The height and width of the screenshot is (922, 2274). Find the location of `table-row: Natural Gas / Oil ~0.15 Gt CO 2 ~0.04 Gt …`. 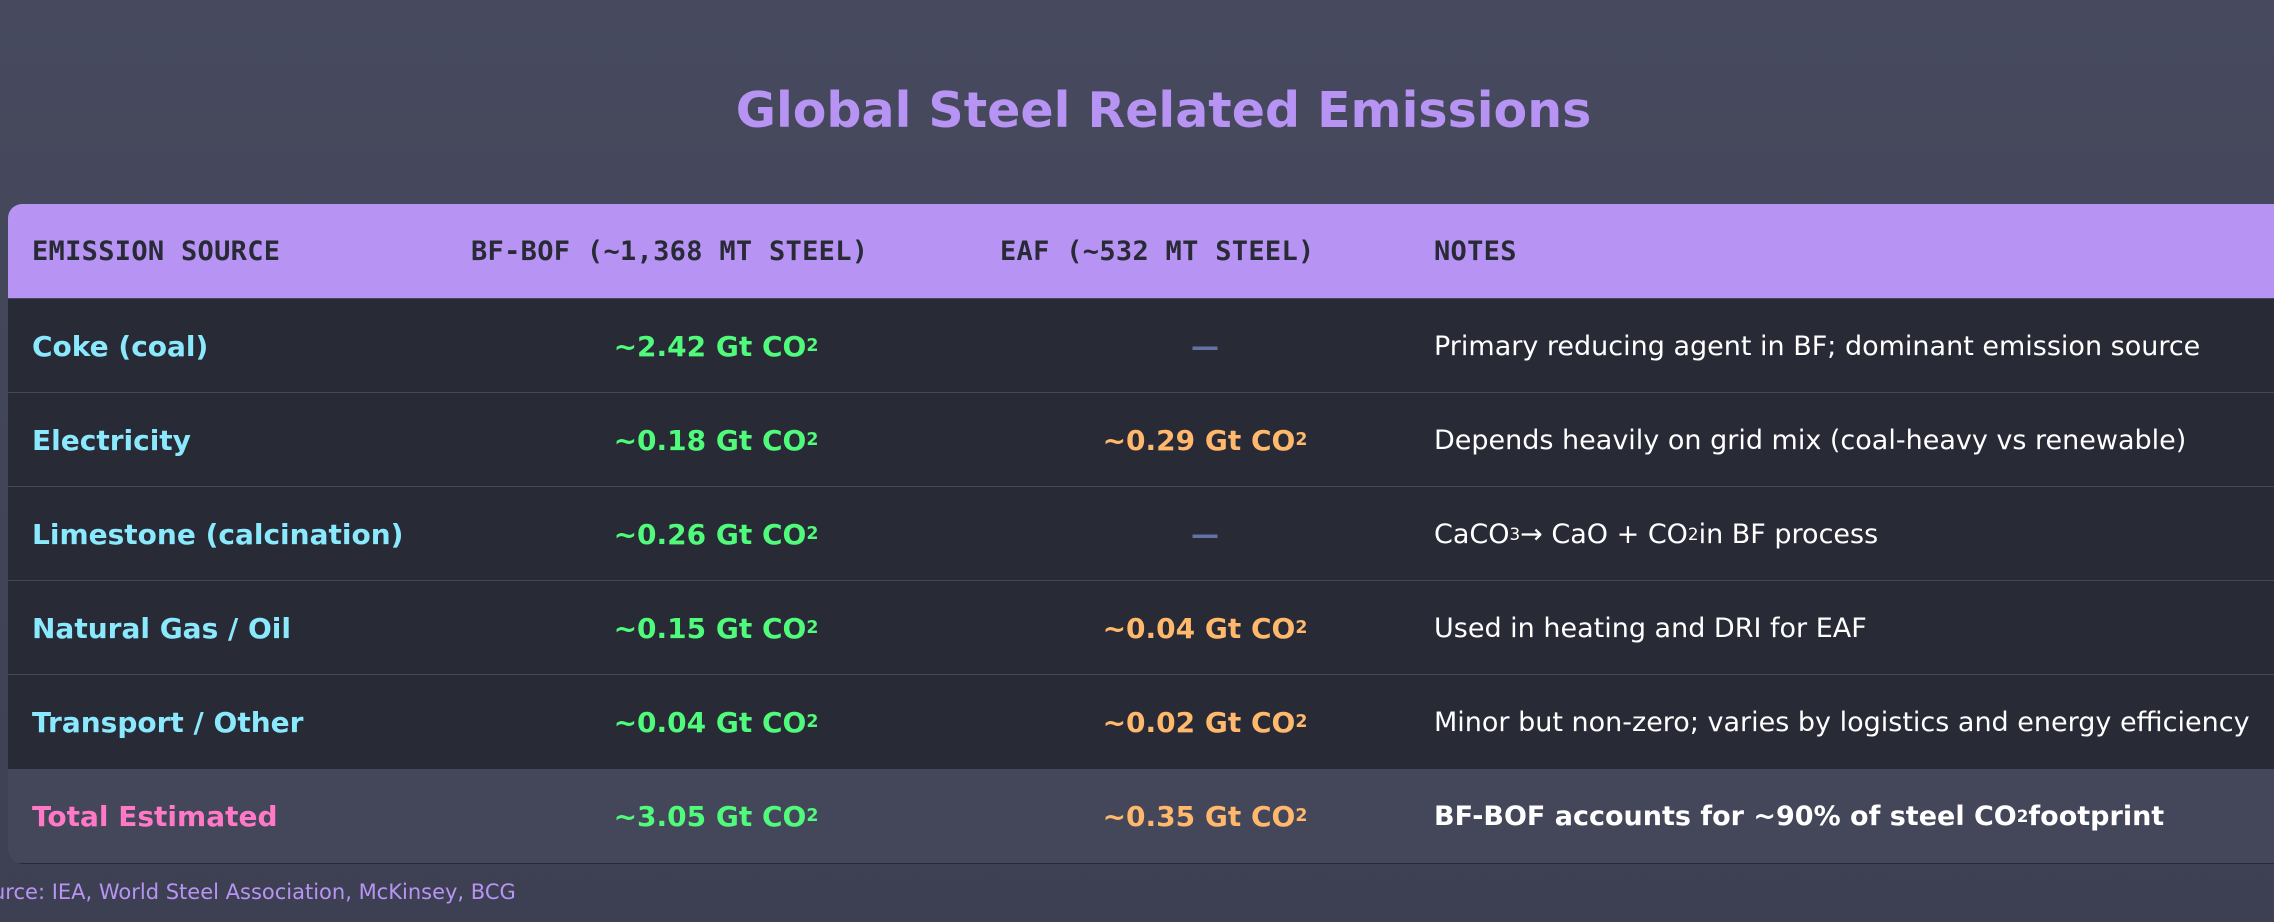

table-row: Natural Gas / Oil ~0.15 Gt CO 2 ~0.04 Gt … is located at coordinates (1141, 627).